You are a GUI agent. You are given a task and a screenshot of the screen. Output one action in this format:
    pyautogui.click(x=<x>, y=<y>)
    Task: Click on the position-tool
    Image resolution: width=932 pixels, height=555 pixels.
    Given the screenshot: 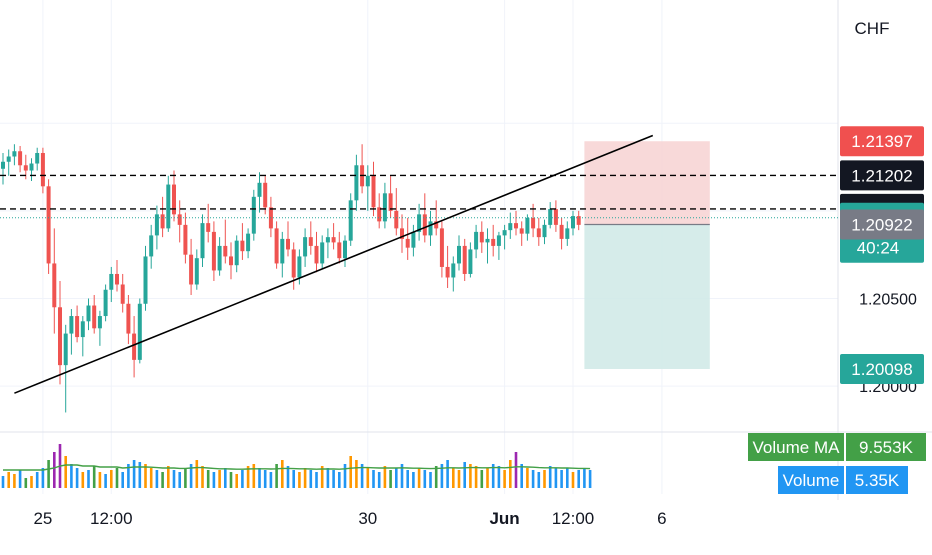 What is the action you would take?
    pyautogui.click(x=647, y=255)
    